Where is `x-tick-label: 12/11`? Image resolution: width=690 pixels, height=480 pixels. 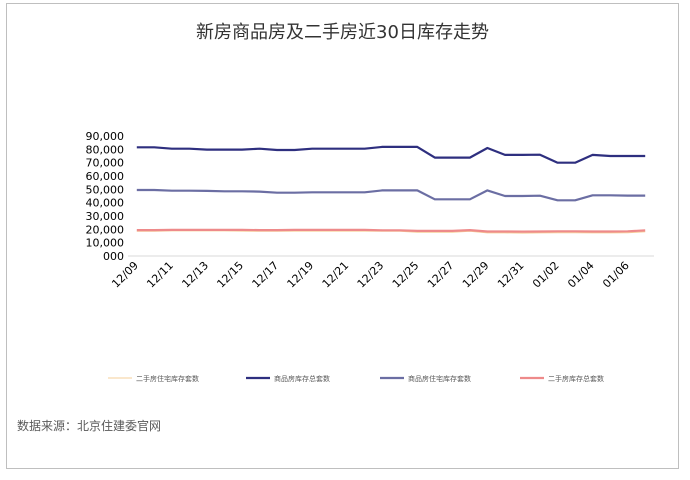 x-tick-label: 12/11 is located at coordinates (160, 275).